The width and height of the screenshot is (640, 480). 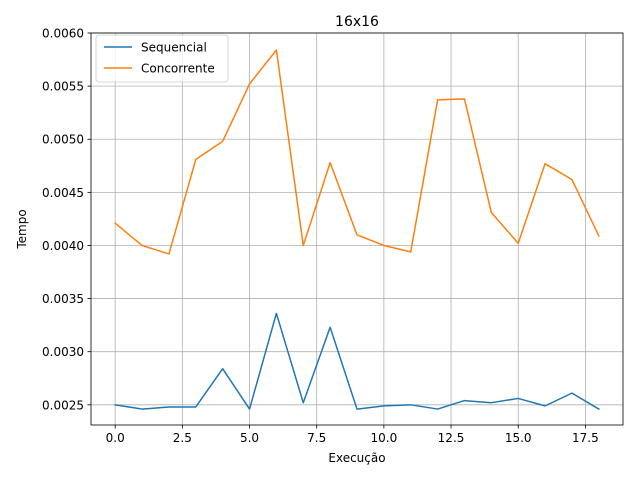 I want to click on x-tick-label: 0.0, so click(x=115, y=438).